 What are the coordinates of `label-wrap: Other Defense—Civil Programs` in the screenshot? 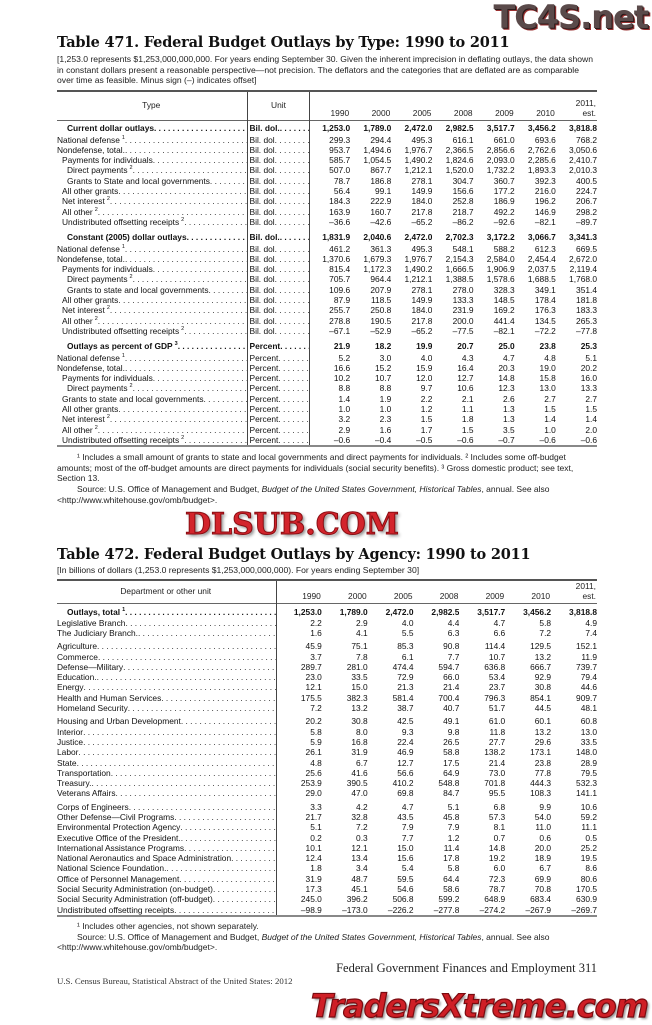 It's located at (166, 817).